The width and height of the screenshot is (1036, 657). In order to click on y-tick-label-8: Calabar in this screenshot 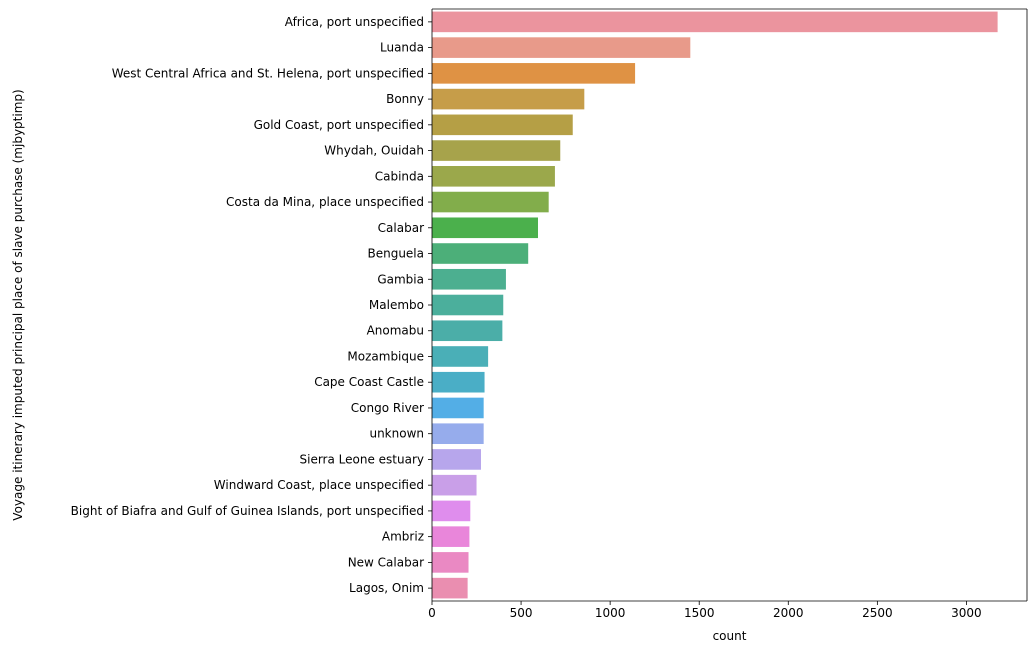, I will do `click(401, 228)`.